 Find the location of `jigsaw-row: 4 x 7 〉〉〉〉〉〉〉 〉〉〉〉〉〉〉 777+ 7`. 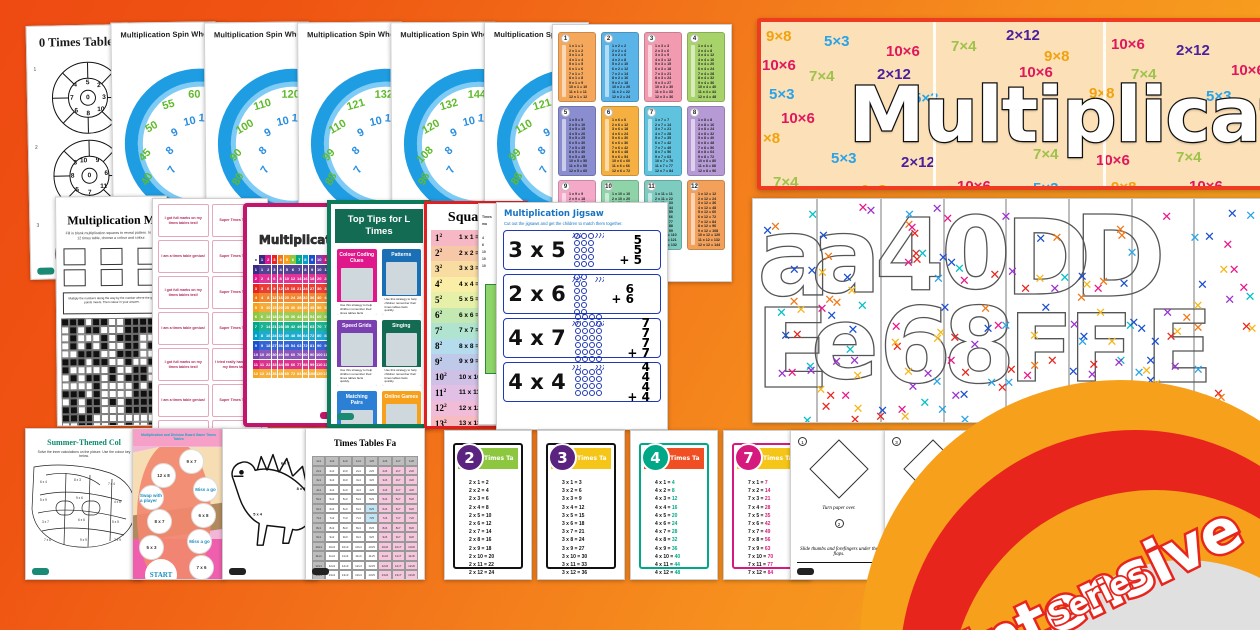

jigsaw-row: 4 x 7 〉〉〉〉〉〉〉 〉〉〉〉〉〉〉 777+ 7 is located at coordinates (582, 338).